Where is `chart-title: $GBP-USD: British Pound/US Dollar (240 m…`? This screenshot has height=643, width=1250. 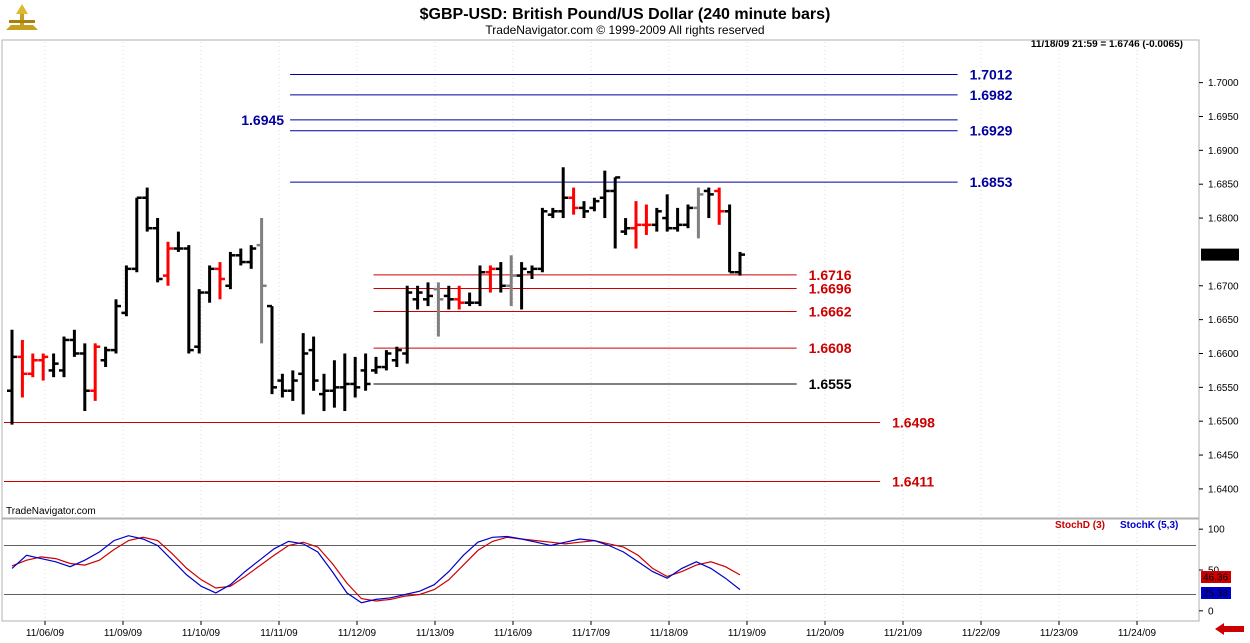 chart-title: $GBP-USD: British Pound/US Dollar (240 m… is located at coordinates (625, 14).